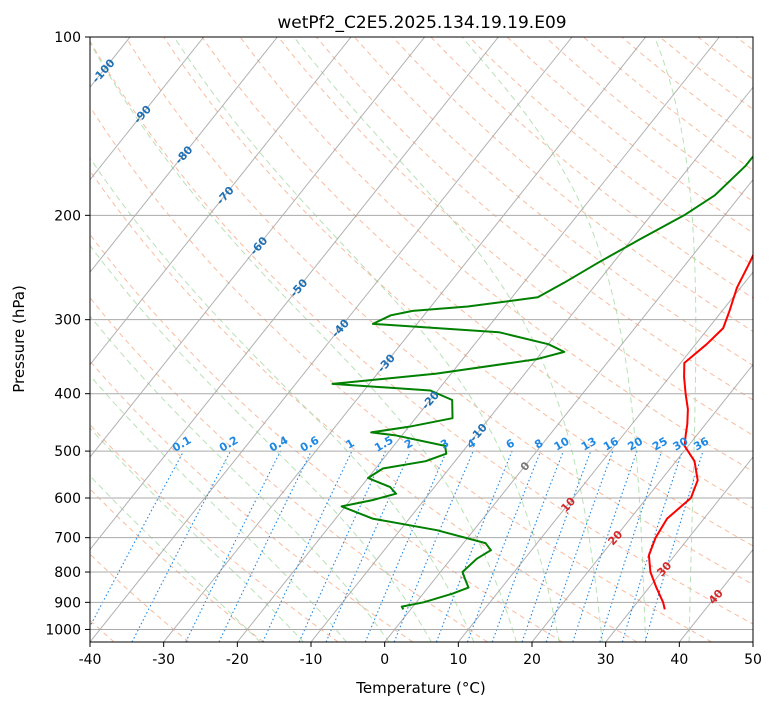  Describe the element at coordinates (384, 660) in the screenshot. I see `x-tick-label: 0` at that location.